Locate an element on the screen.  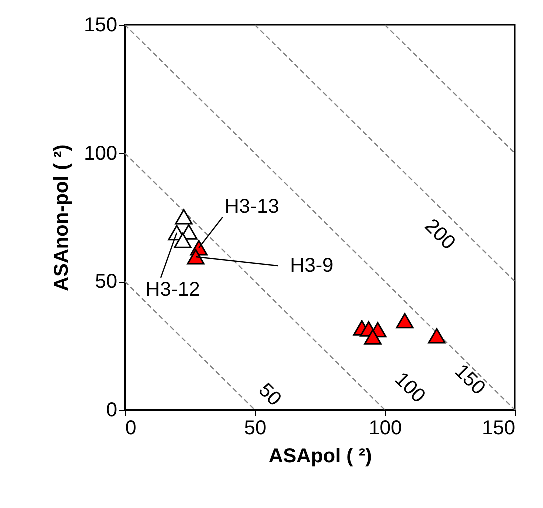
text: 150 is located at coordinates (470, 380).